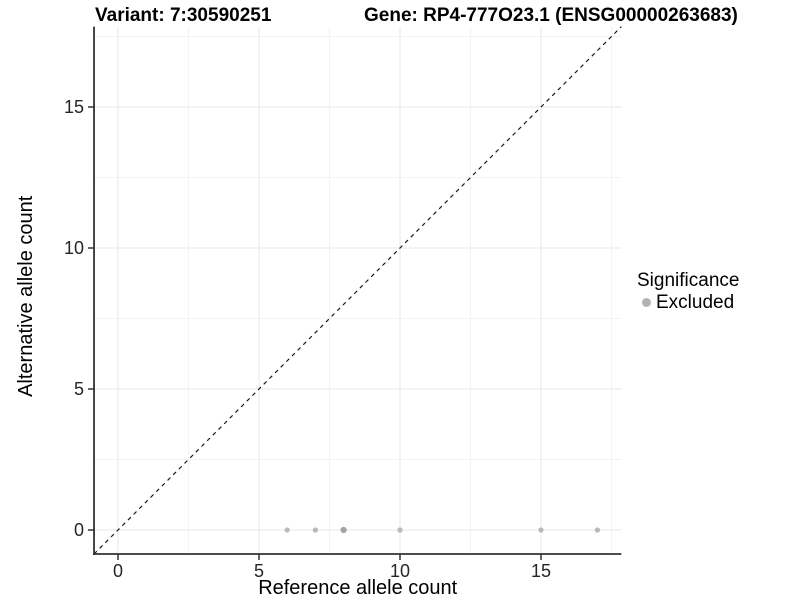  I want to click on legend: Significance Excluded, so click(688, 291).